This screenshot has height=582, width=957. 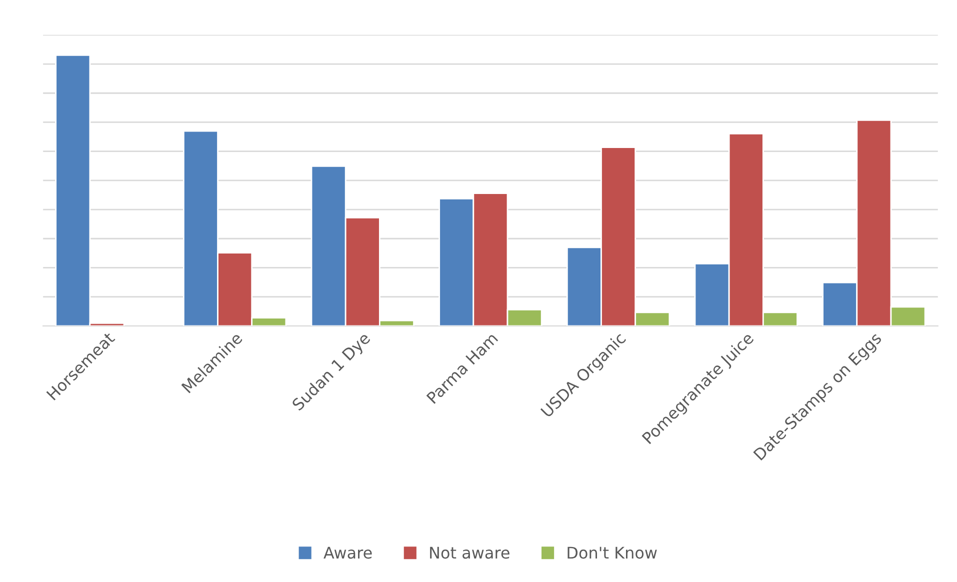 I want to click on legend-label: Don't Know, so click(x=612, y=552).